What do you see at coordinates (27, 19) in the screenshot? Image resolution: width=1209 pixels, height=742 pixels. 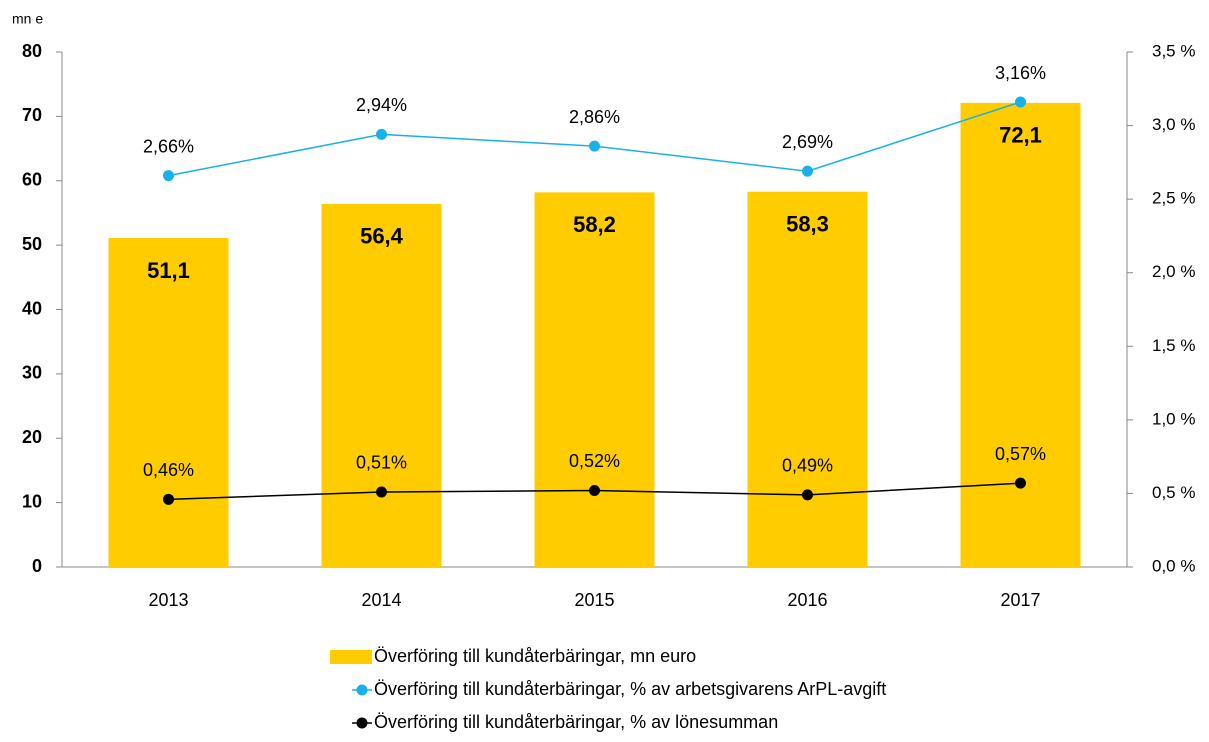 I see `y-axis-label: mn e` at bounding box center [27, 19].